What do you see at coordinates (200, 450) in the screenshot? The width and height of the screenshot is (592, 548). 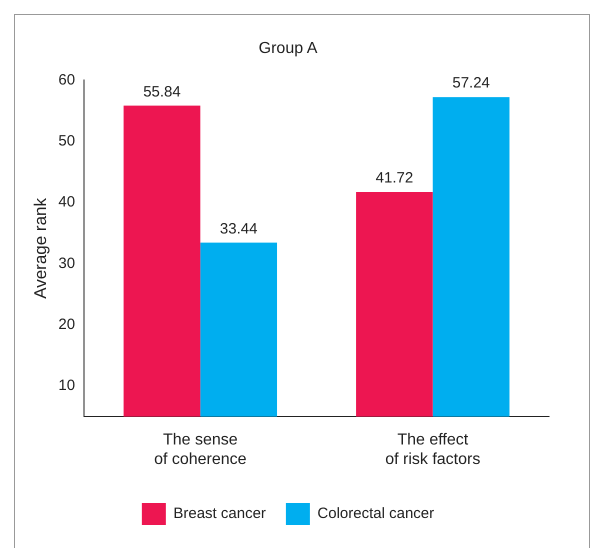 I see `x-tick-label: The sense of coherence` at bounding box center [200, 450].